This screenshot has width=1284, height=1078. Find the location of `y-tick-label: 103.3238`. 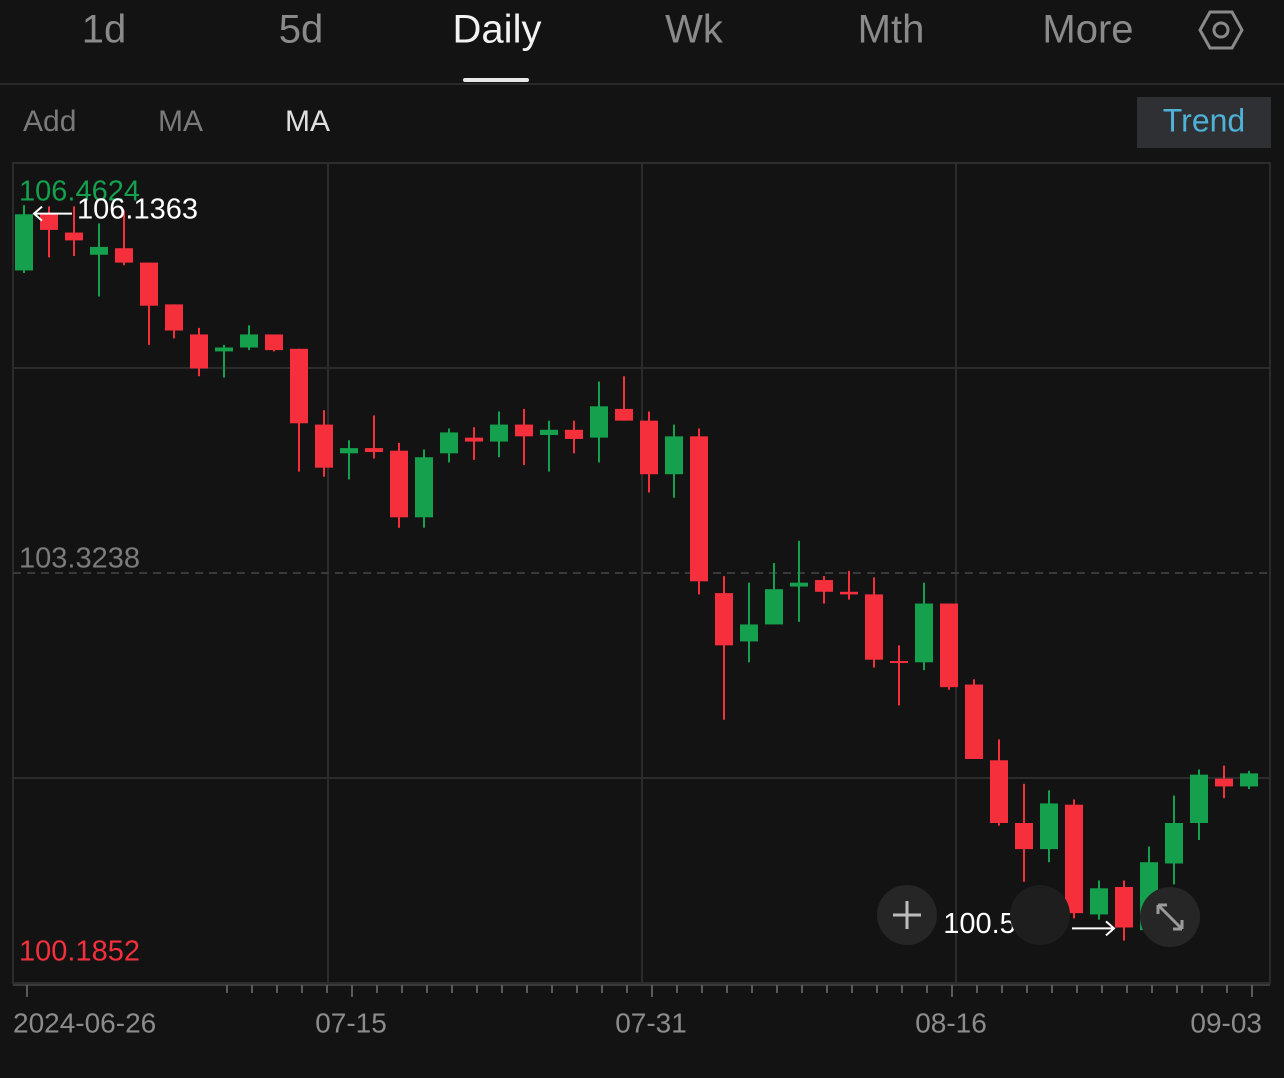

y-tick-label: 103.3238 is located at coordinates (79, 559).